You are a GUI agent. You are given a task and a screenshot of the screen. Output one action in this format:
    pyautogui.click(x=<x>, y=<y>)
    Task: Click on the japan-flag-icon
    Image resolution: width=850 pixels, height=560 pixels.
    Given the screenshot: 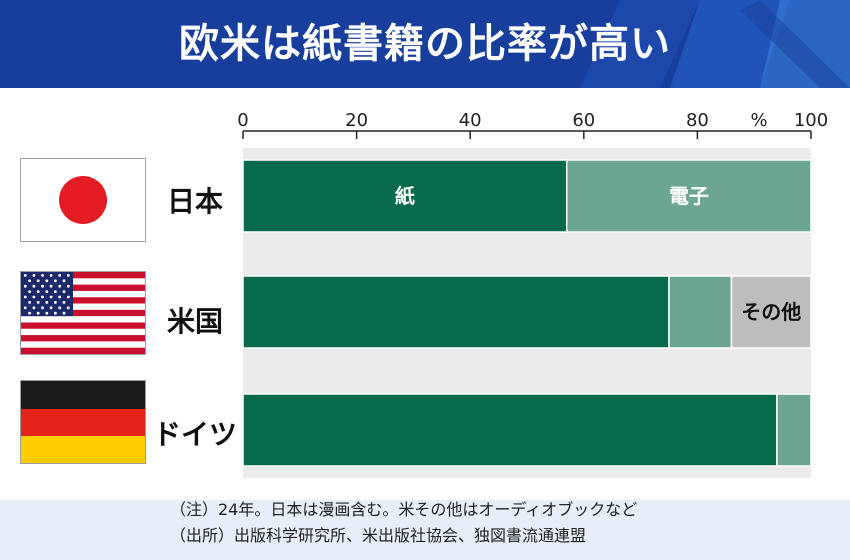 What is the action you would take?
    pyautogui.click(x=83, y=200)
    